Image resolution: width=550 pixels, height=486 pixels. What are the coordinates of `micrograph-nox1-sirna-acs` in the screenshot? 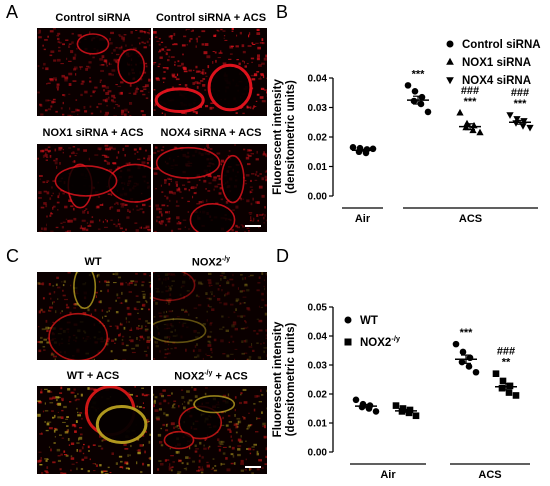 It's located at (94, 188).